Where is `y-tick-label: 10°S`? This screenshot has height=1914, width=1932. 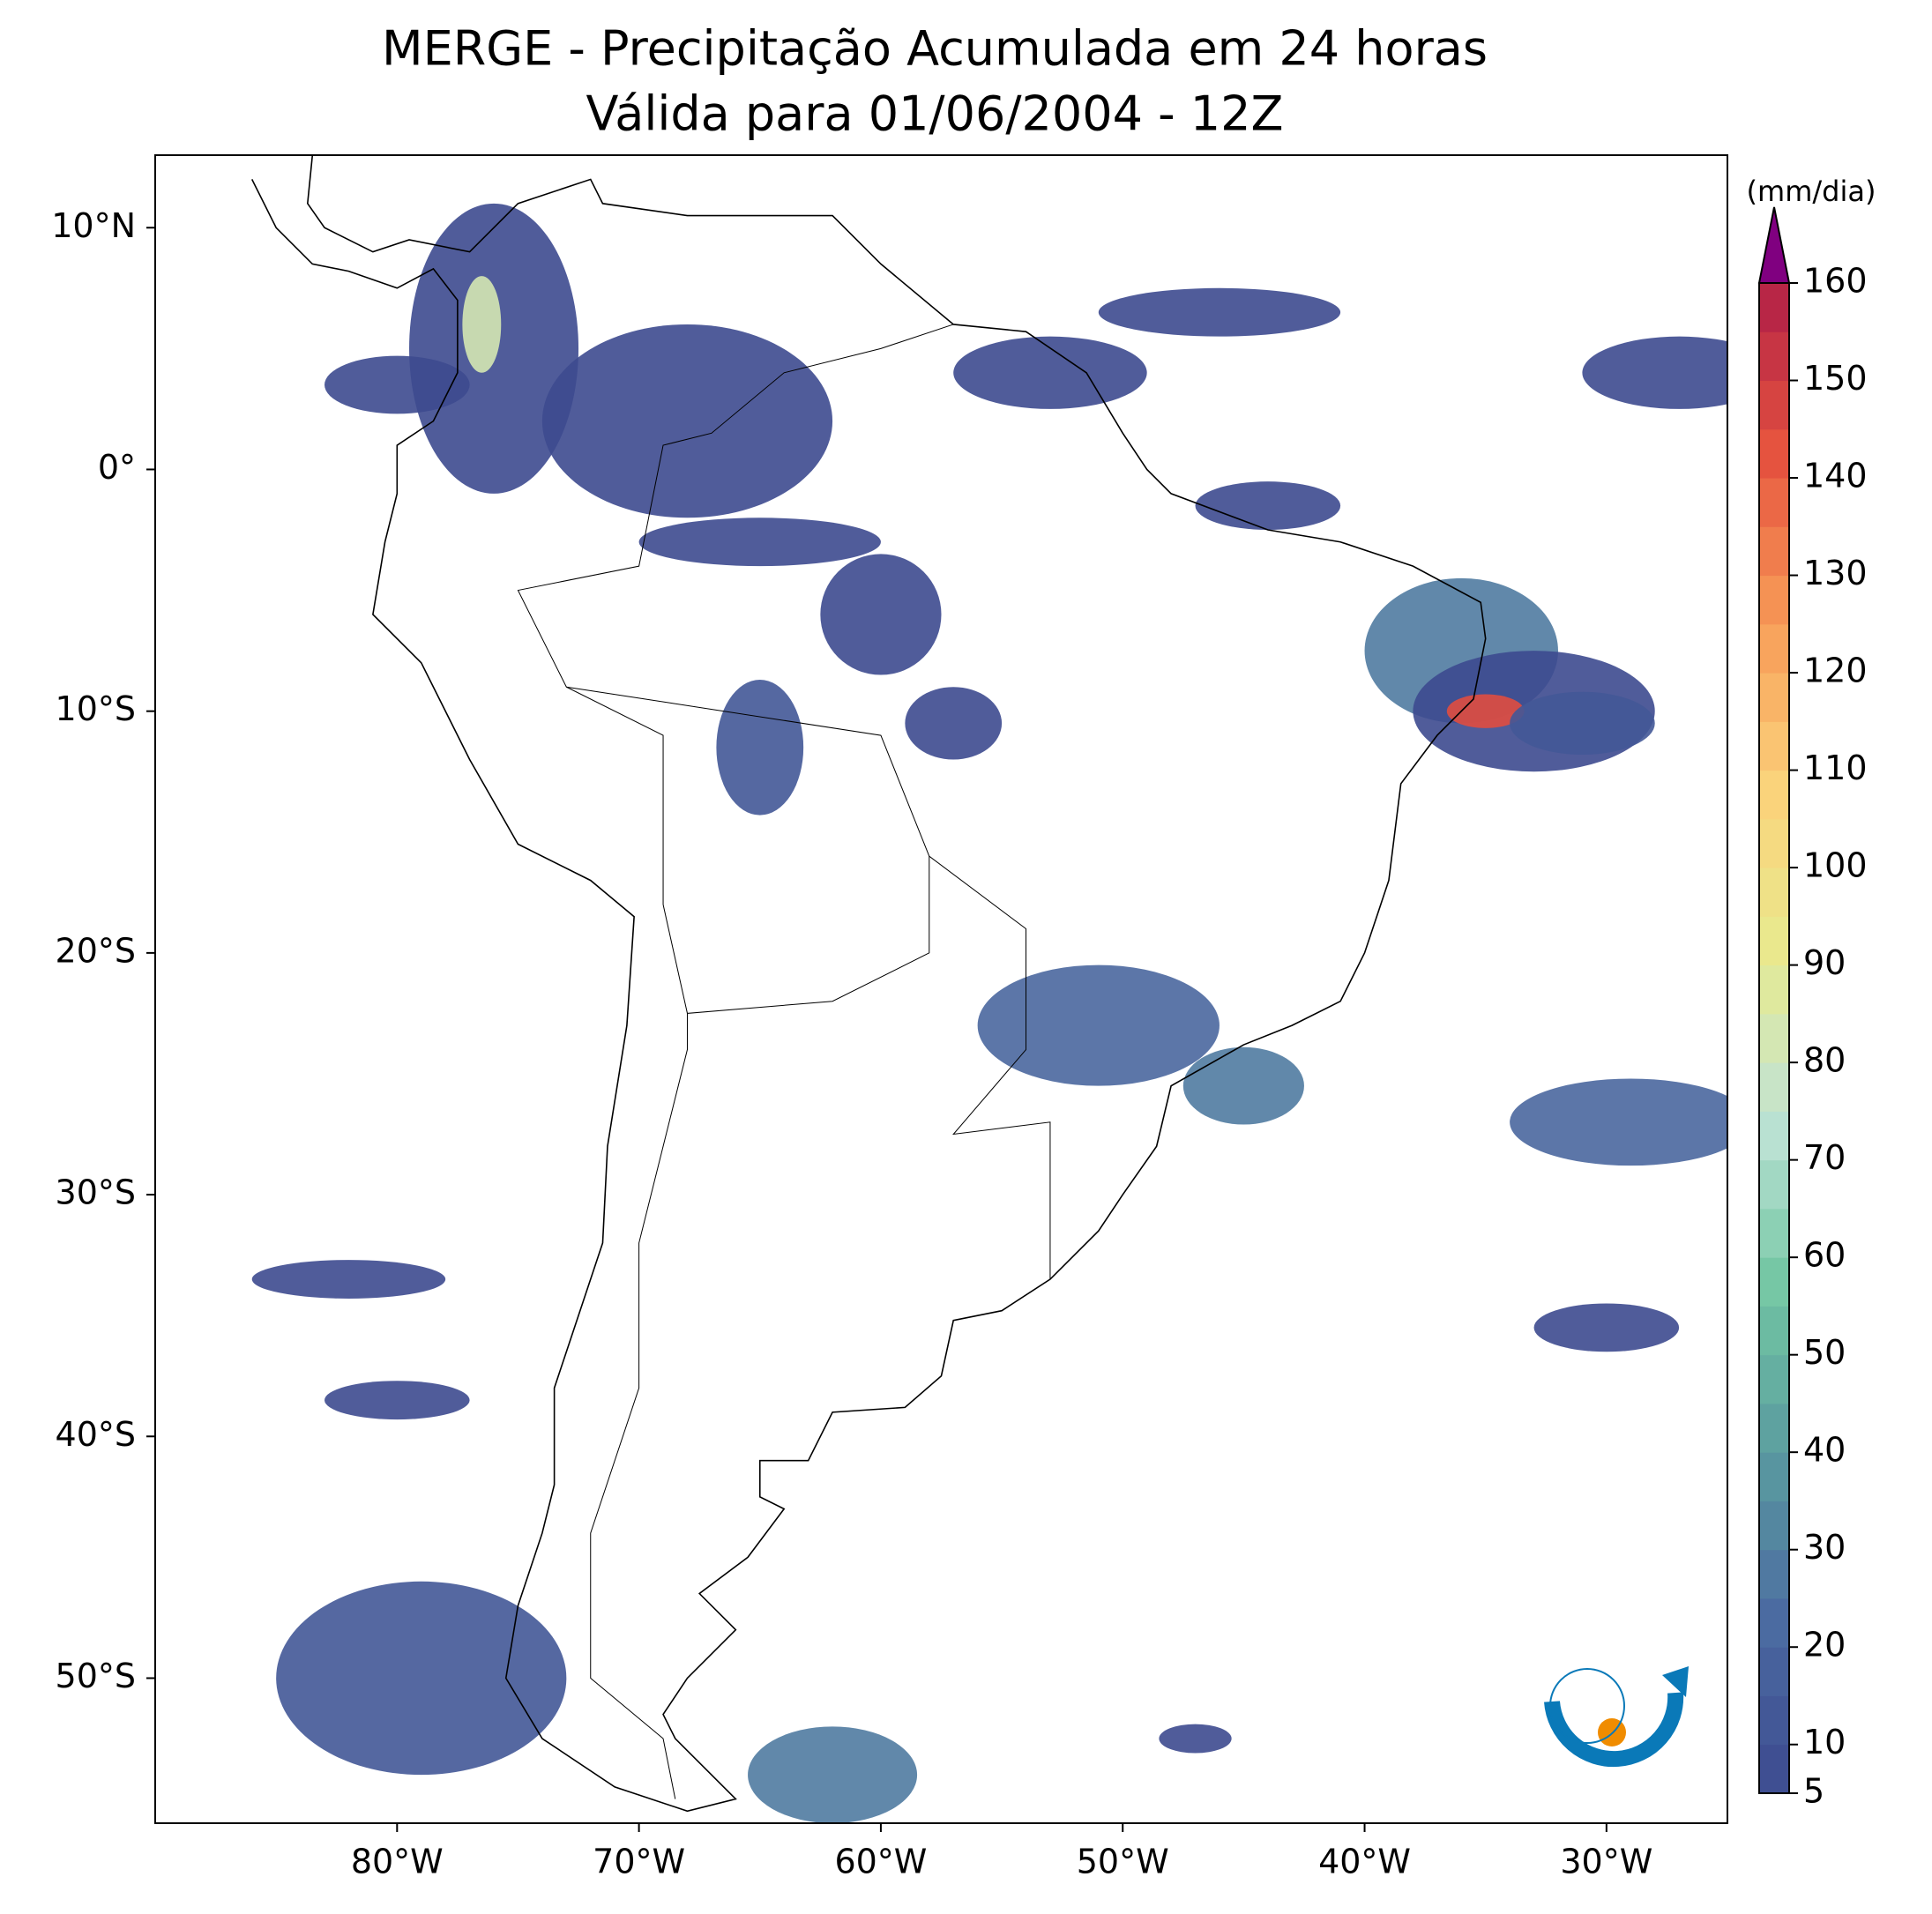
y-tick-label: 10°S is located at coordinates (96, 708).